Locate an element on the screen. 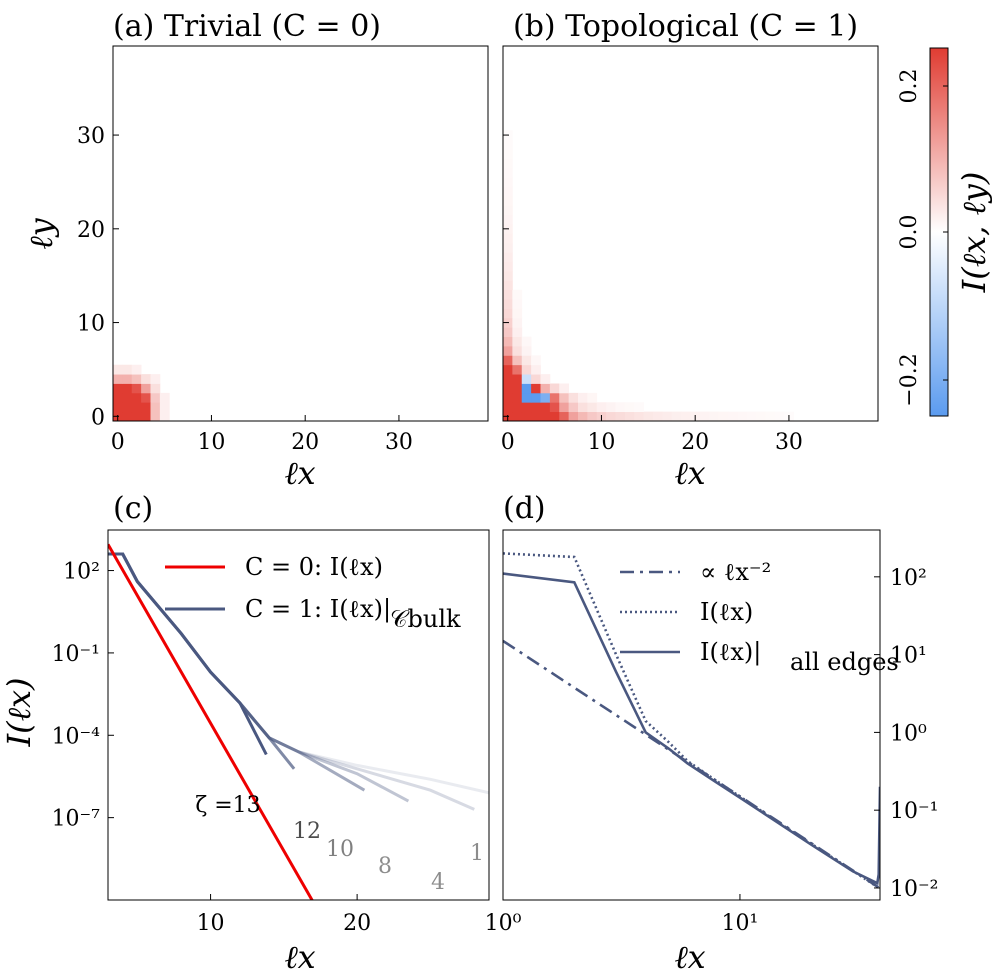  legend-label: I(ℓx)| is located at coordinates (730, 652).